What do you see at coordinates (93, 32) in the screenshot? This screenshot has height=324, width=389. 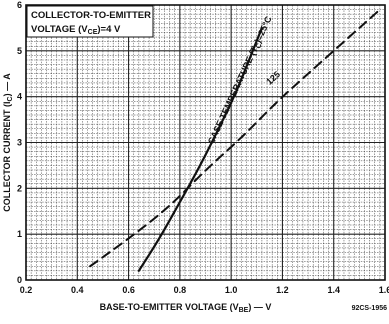 I see `note-line2-sub: CE` at bounding box center [93, 32].